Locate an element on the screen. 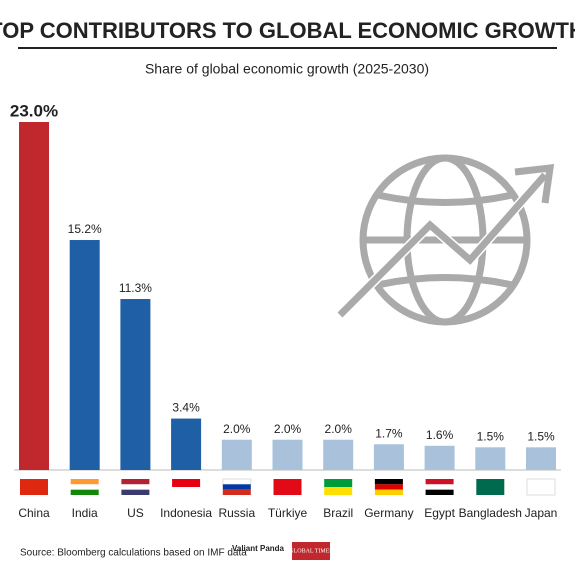  value-label: 1.7% is located at coordinates (389, 433).